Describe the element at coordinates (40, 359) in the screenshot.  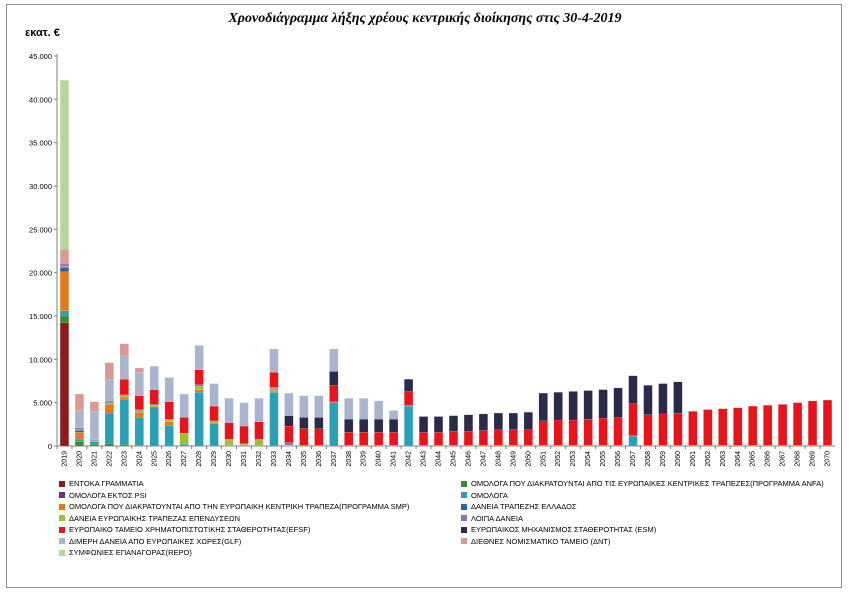
I see `y-tick-label: 10.000` at that location.